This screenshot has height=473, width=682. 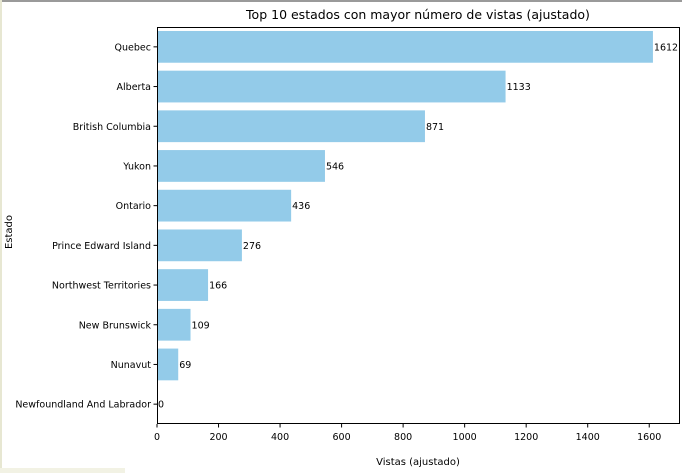 What do you see at coordinates (666, 47) in the screenshot?
I see `data-label: 1612` at bounding box center [666, 47].